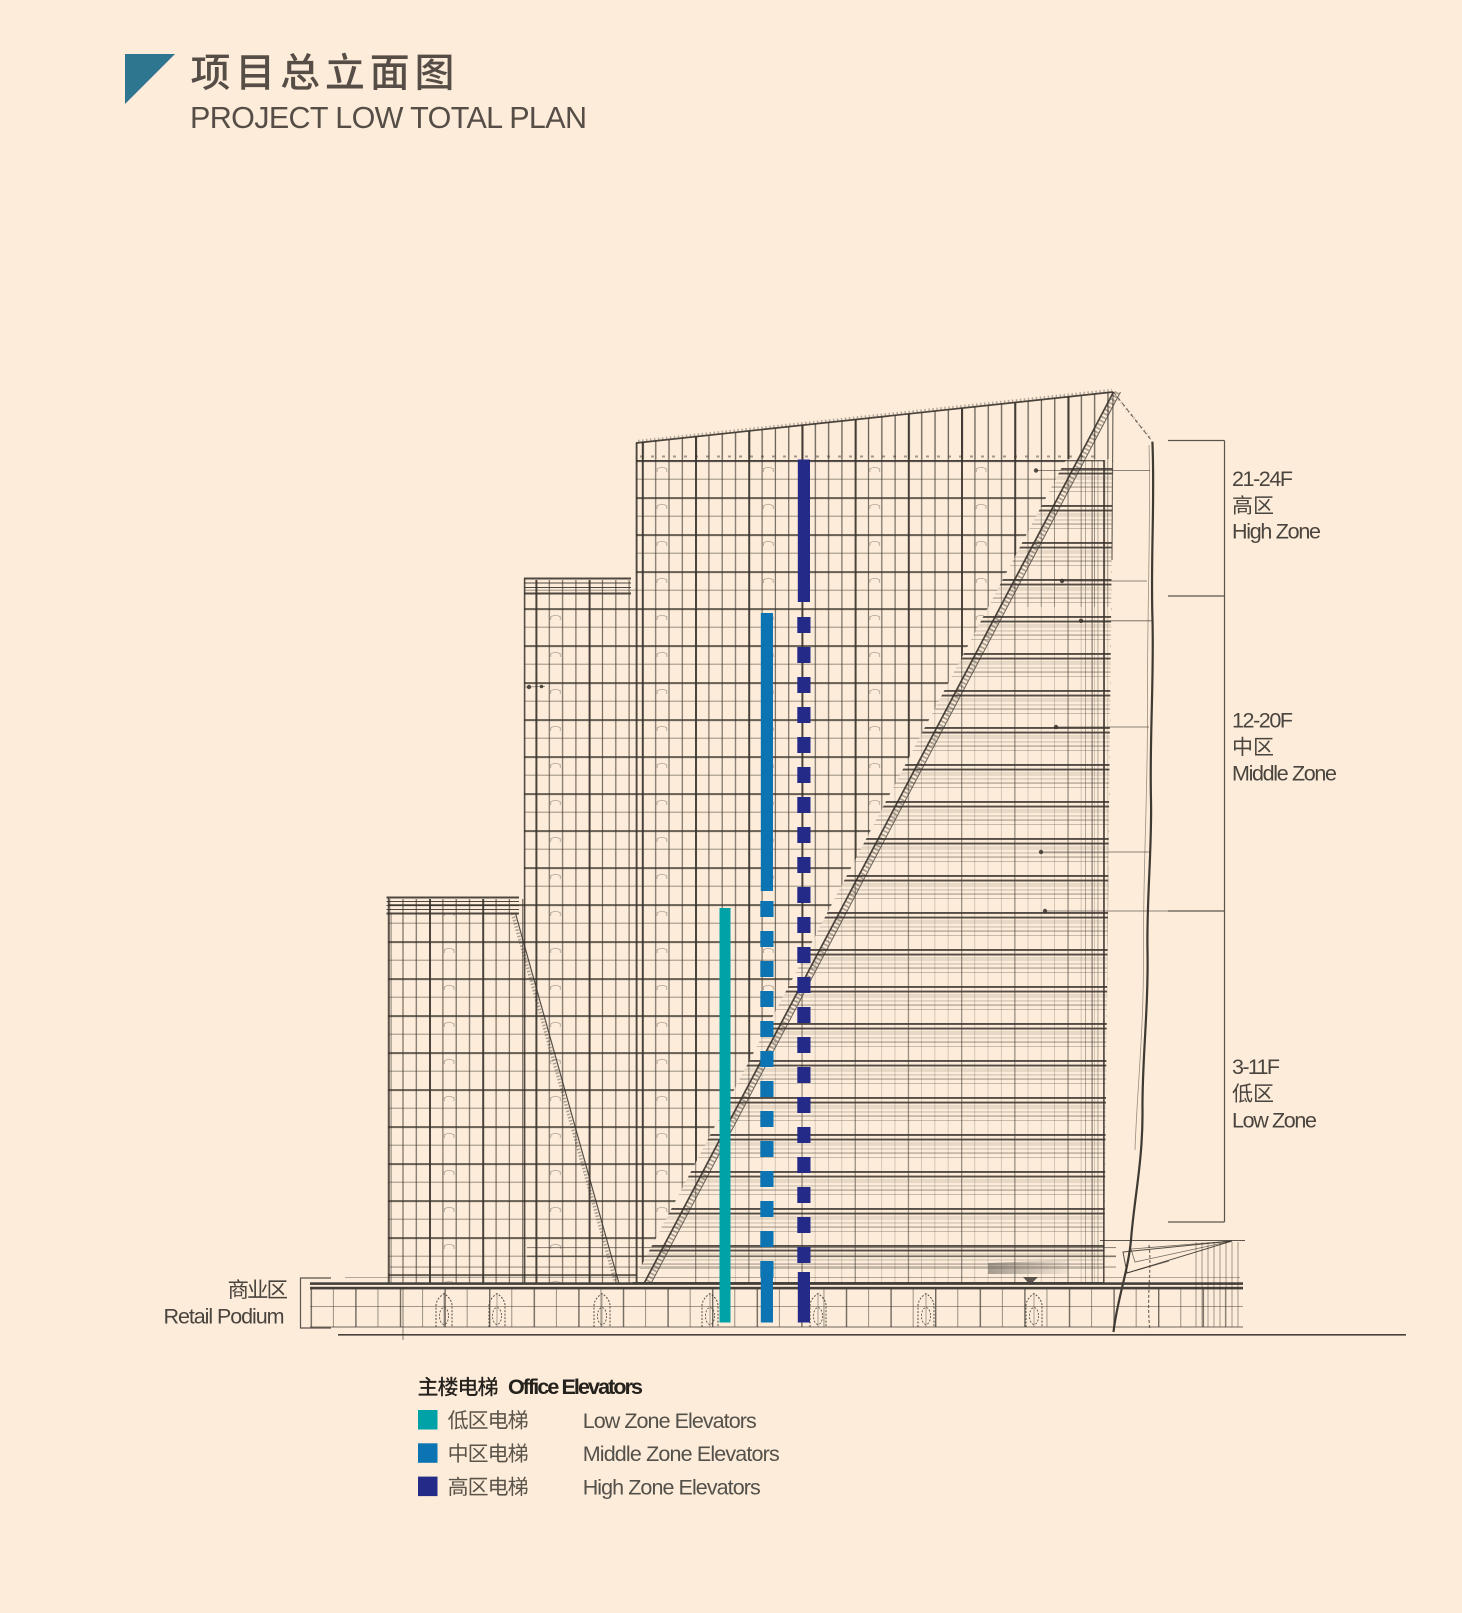 Image resolution: width=1462 pixels, height=1613 pixels. What do you see at coordinates (1276, 532) in the screenshot?
I see `svg-text: High Zone` at bounding box center [1276, 532].